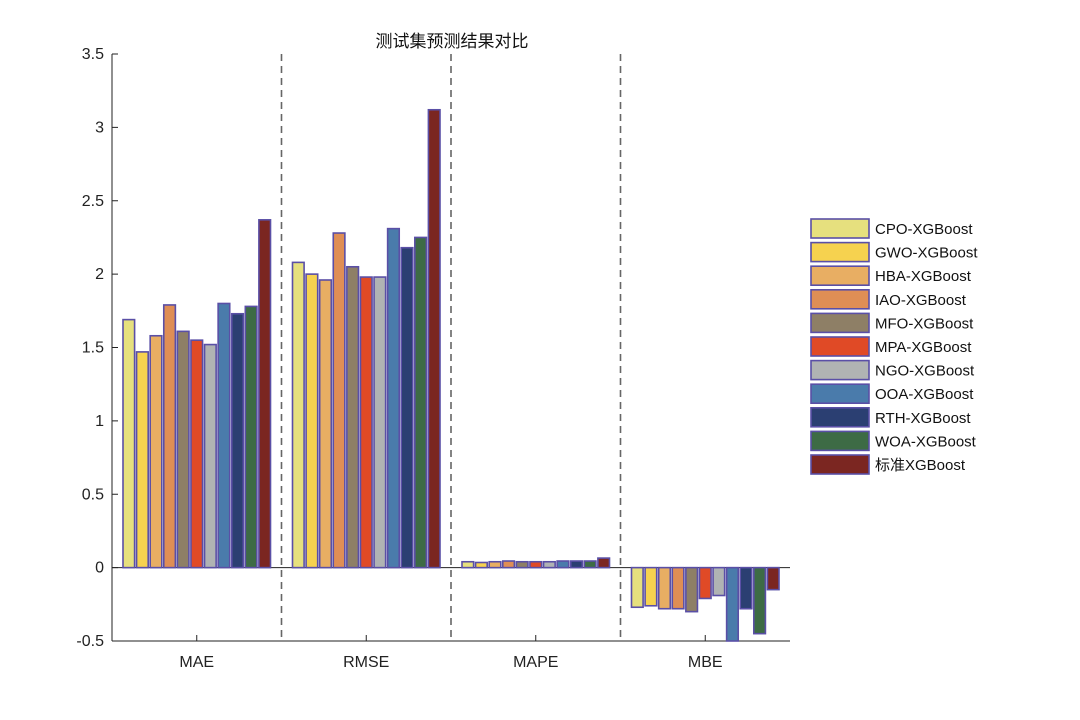  I want to click on y-tick-label: 3, so click(99, 127).